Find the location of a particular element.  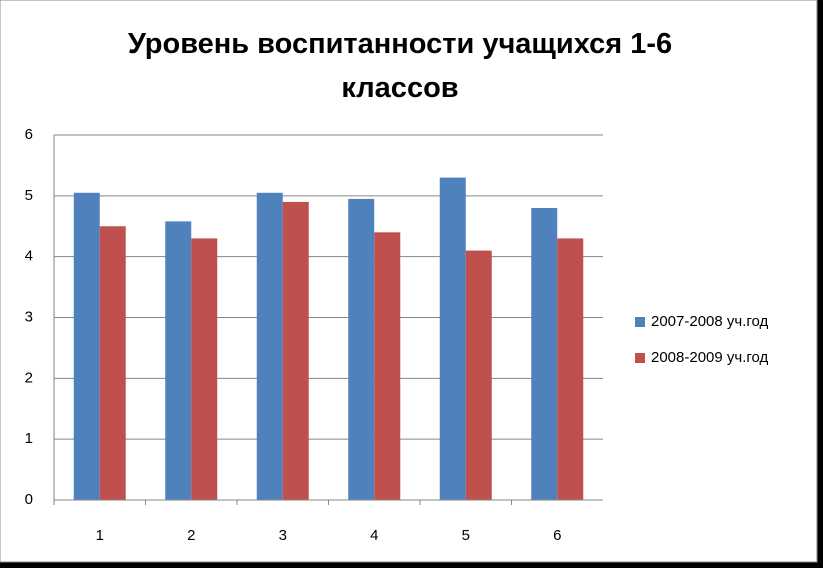

y-tick-label: 6 is located at coordinates (29, 134).